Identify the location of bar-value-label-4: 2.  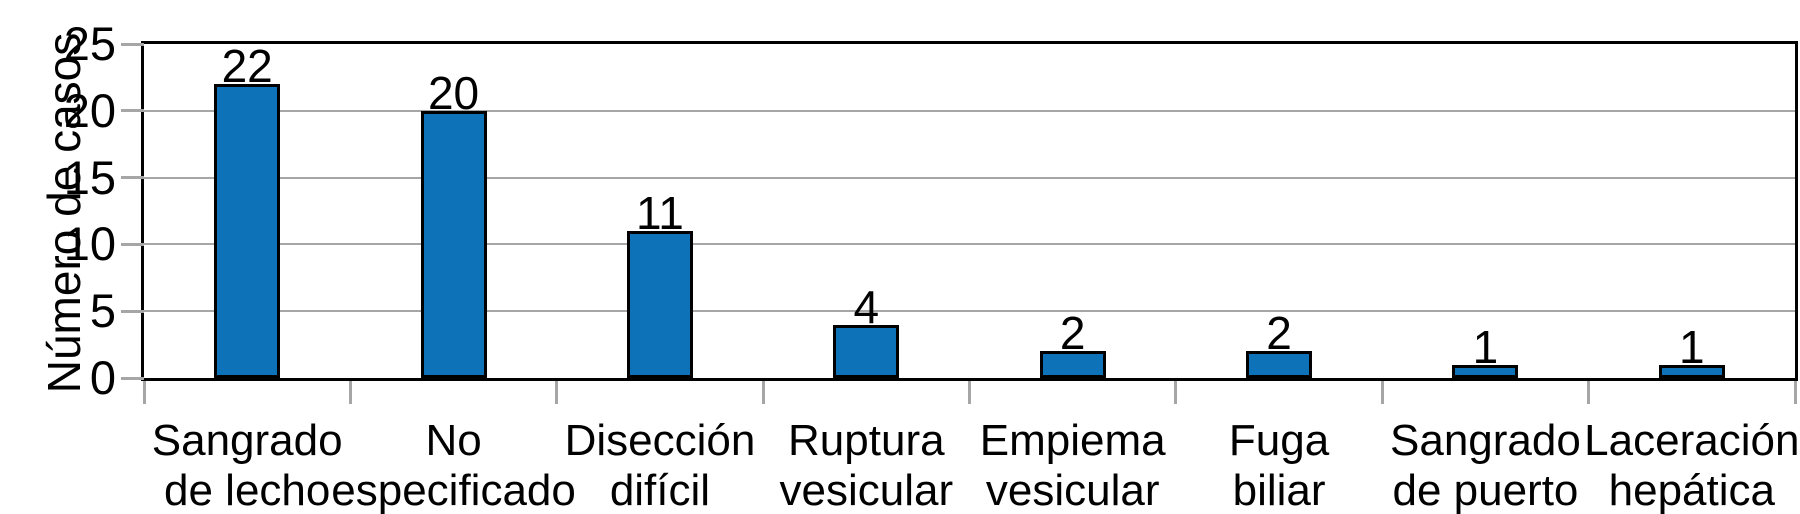
(1072, 333).